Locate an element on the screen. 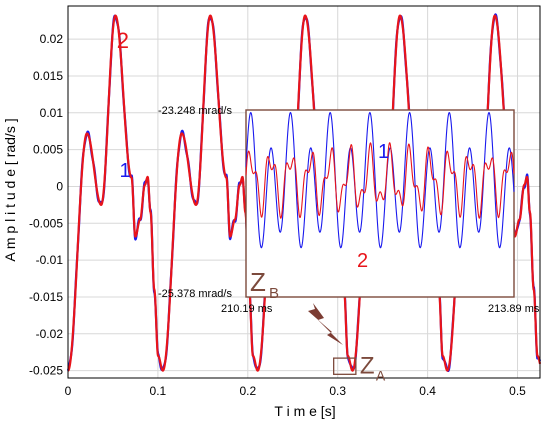 The height and width of the screenshot is (431, 550). y-tick-label: -0.01 is located at coordinates (50, 260).